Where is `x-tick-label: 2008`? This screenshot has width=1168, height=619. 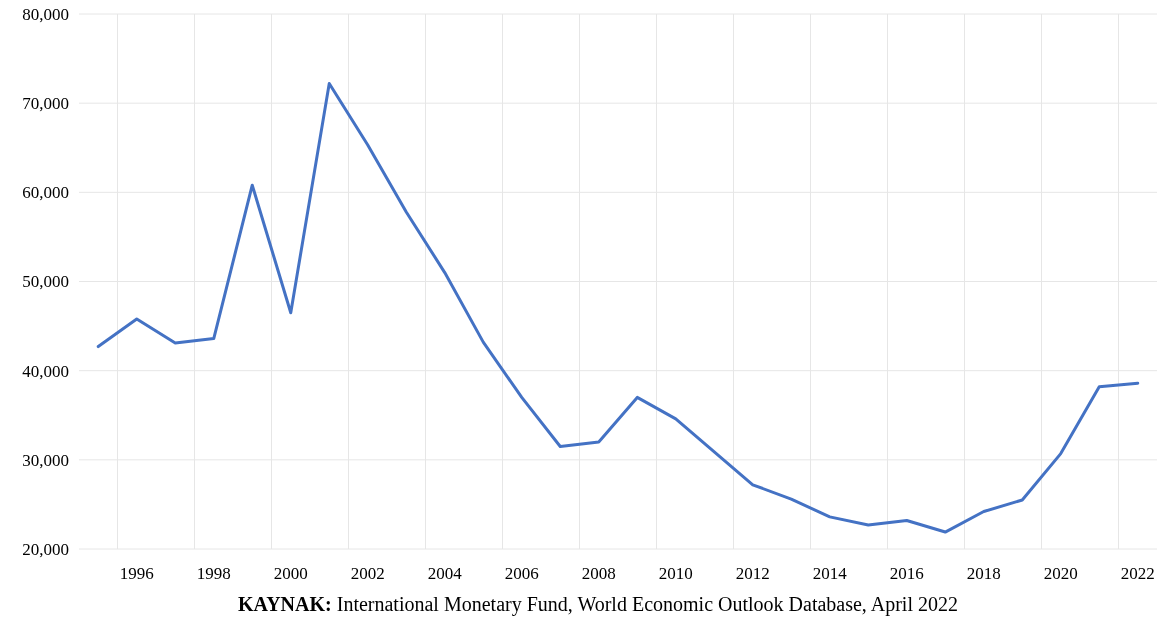 x-tick-label: 2008 is located at coordinates (598, 573).